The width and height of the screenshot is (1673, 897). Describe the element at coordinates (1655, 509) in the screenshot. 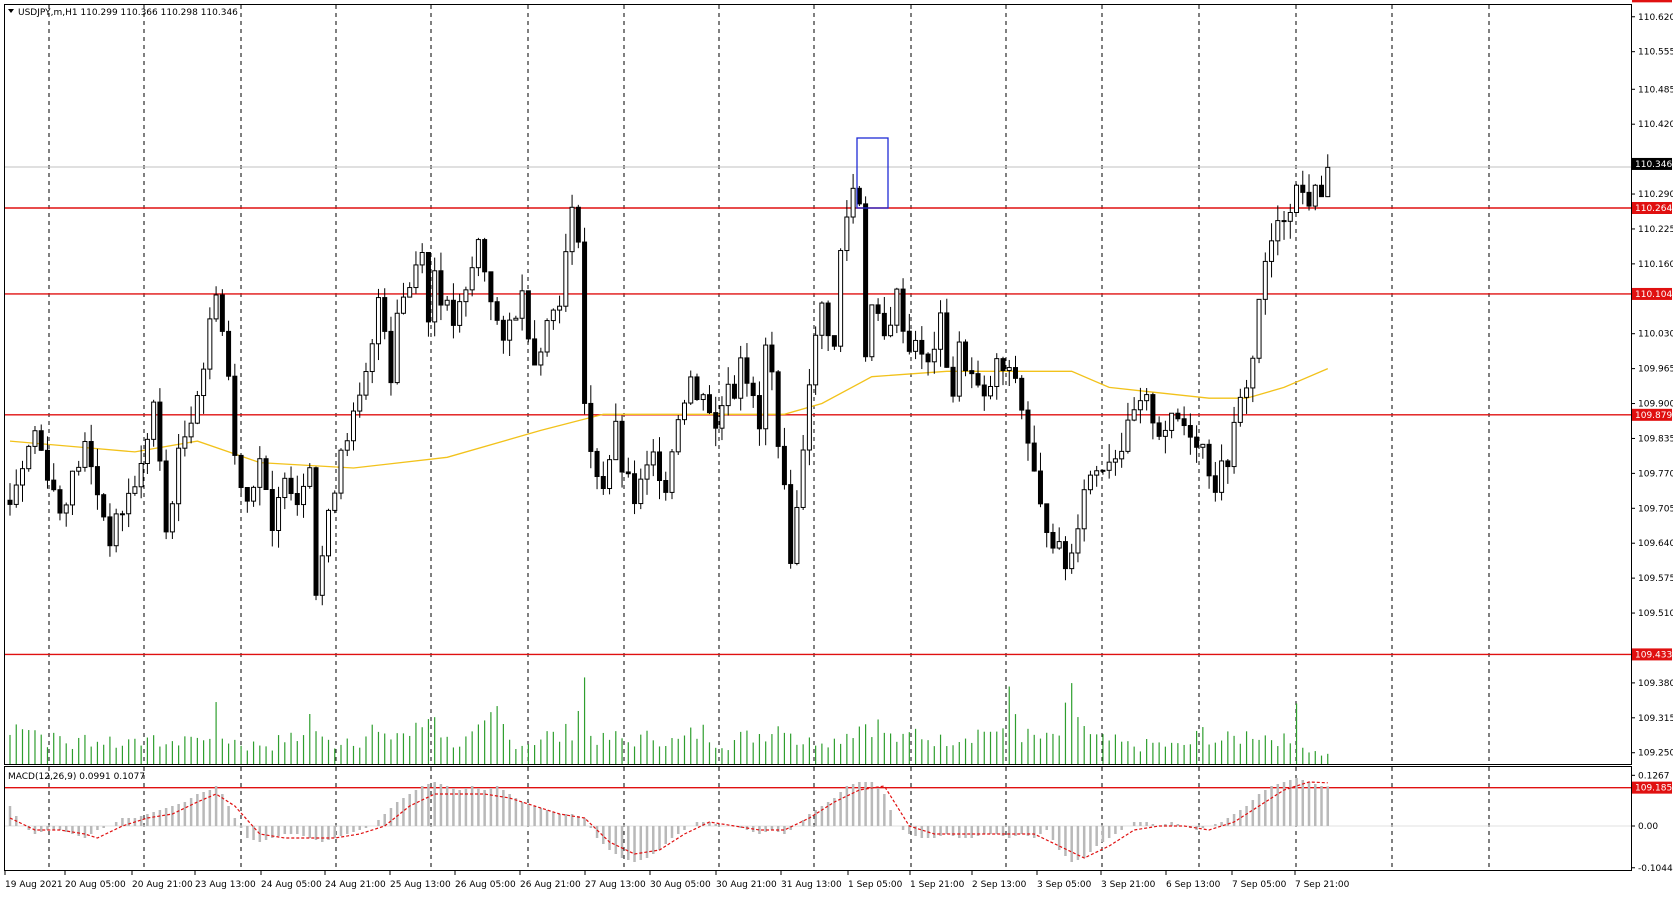

I see `price-tick-label: 109.705` at that location.